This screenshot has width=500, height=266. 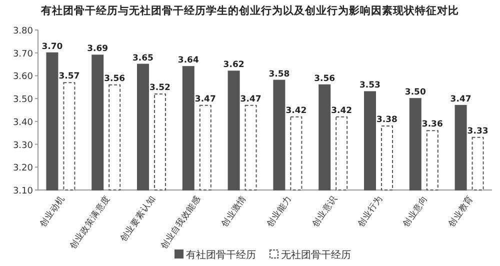 What do you see at coordinates (477, 131) in the screenshot?
I see `data-label: 3.33` at bounding box center [477, 131].